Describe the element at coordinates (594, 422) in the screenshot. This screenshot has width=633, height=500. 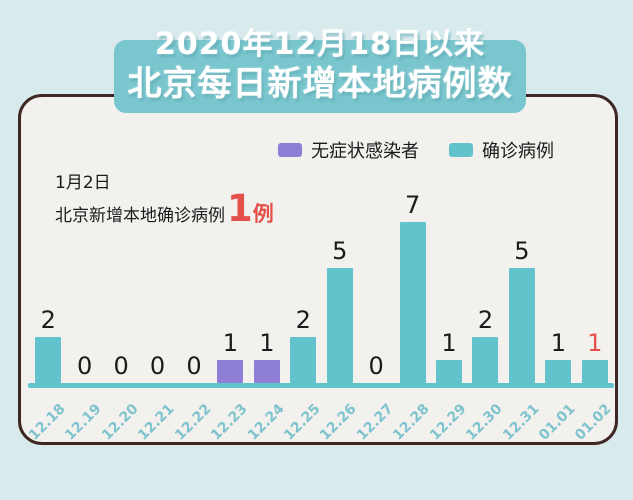
I see `x-tick-label: 01.02` at that location.